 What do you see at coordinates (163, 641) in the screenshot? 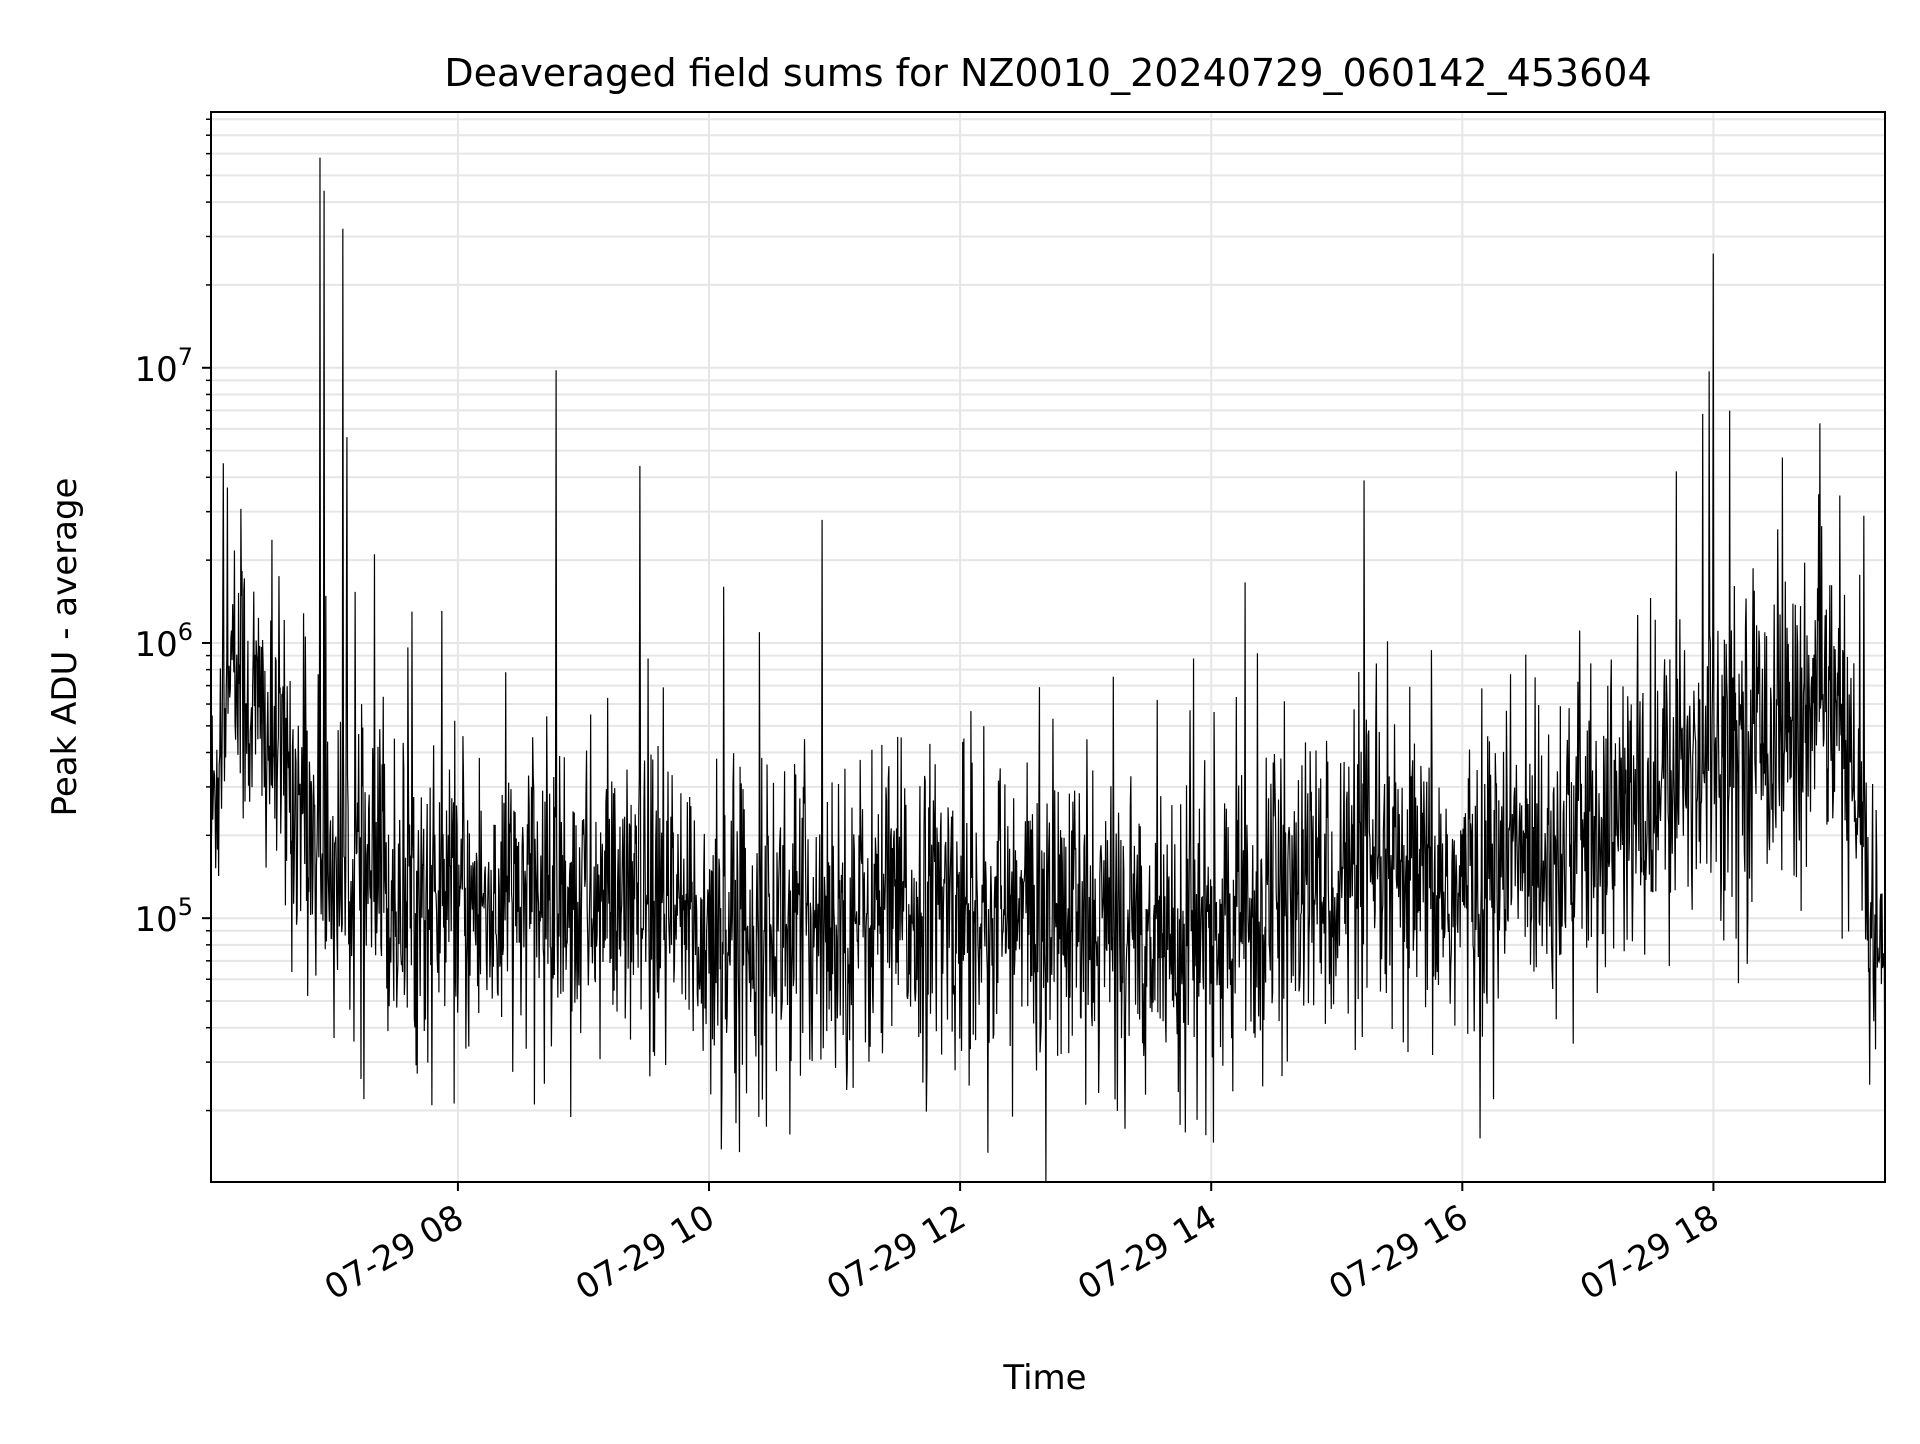
I see `y-tick-label: 10⁶` at bounding box center [163, 641].